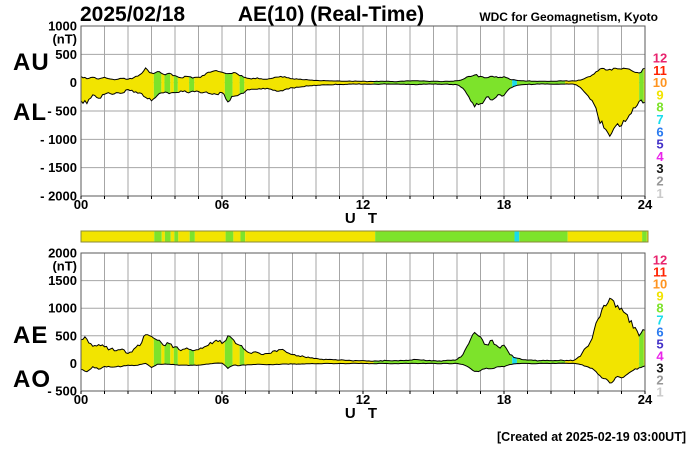  What do you see at coordinates (591, 437) in the screenshot?
I see `created-timestamp: [Created at 2025-02-19 03:00UT]` at bounding box center [591, 437].